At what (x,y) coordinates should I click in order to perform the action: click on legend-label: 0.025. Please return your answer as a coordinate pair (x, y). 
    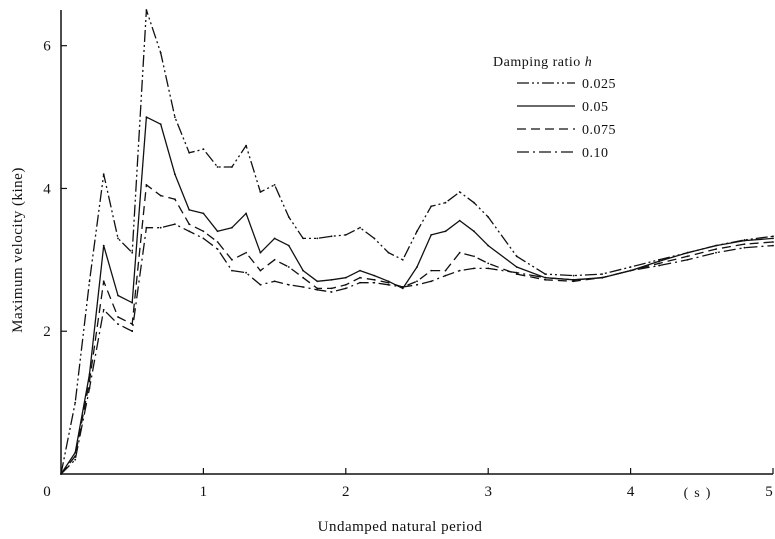
    Looking at the image, I should click on (599, 84).